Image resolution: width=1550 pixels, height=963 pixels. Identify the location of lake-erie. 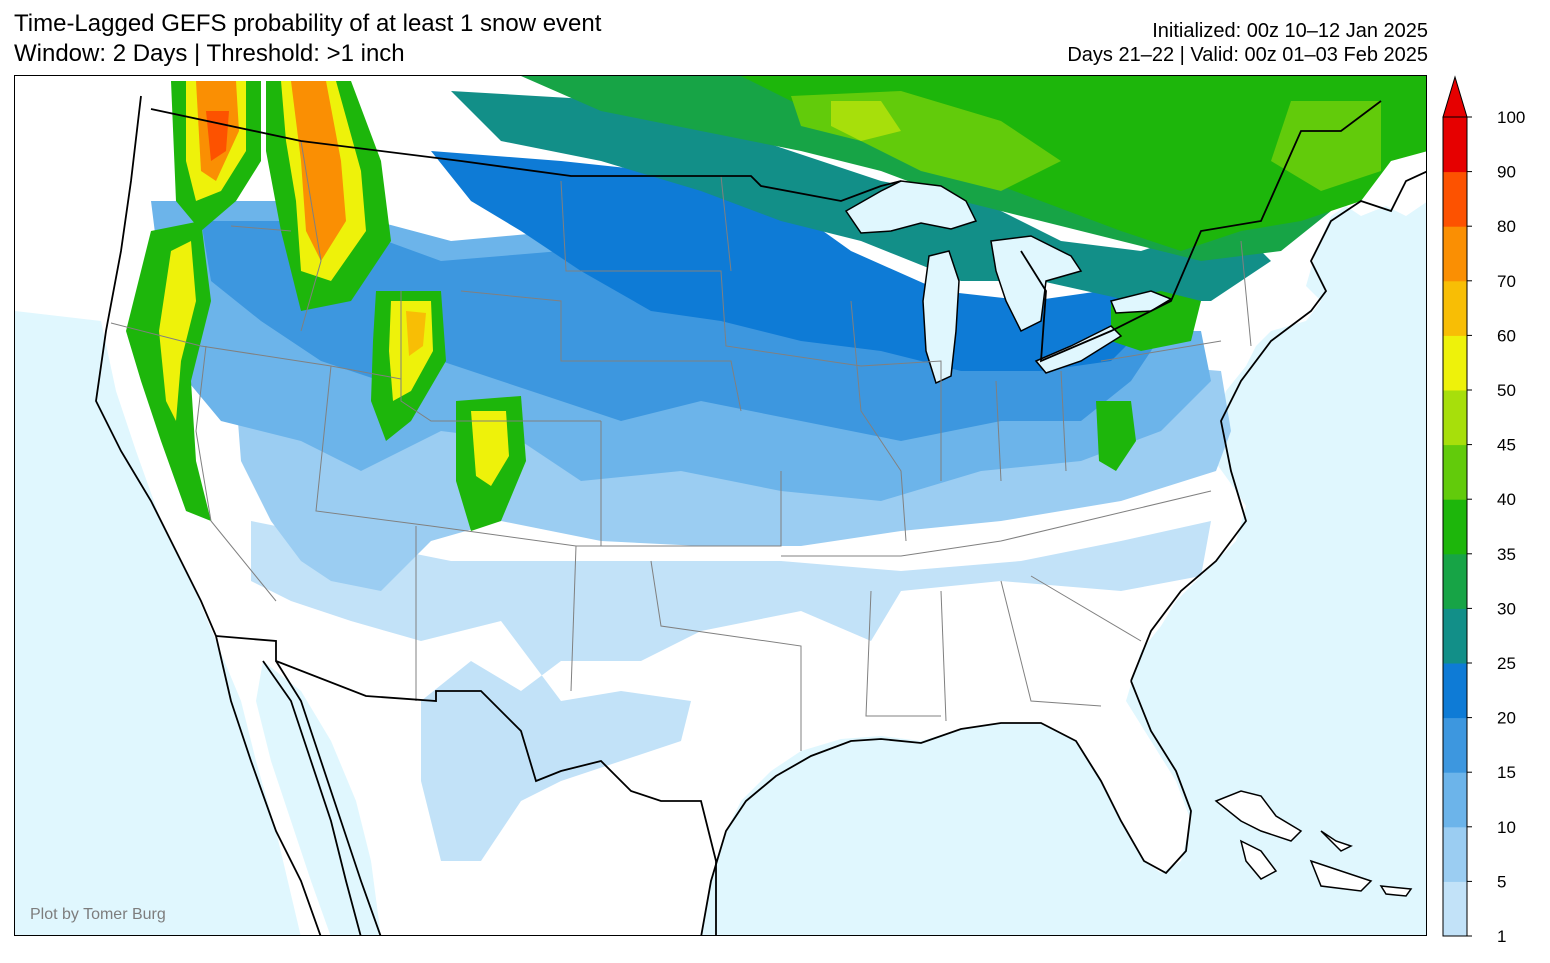
(1078, 349).